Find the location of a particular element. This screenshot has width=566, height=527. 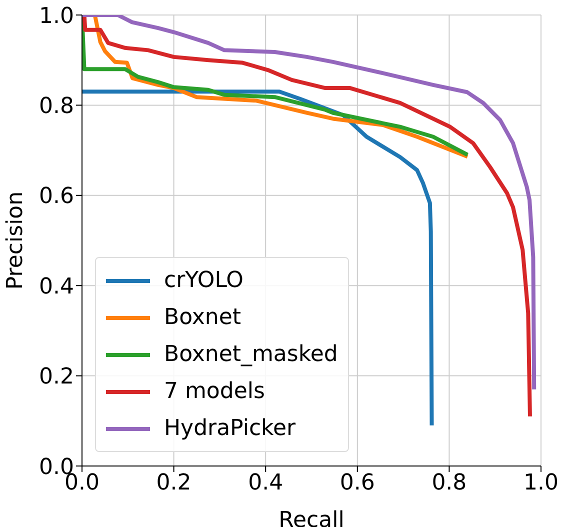

legend-label: HydraPicker is located at coordinates (230, 429).